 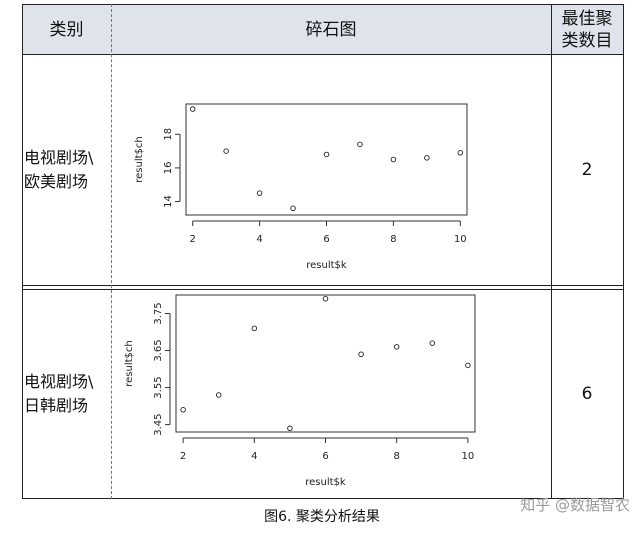 What do you see at coordinates (575, 505) in the screenshot?
I see `watermark-text: 知乎 @数据智农` at bounding box center [575, 505].